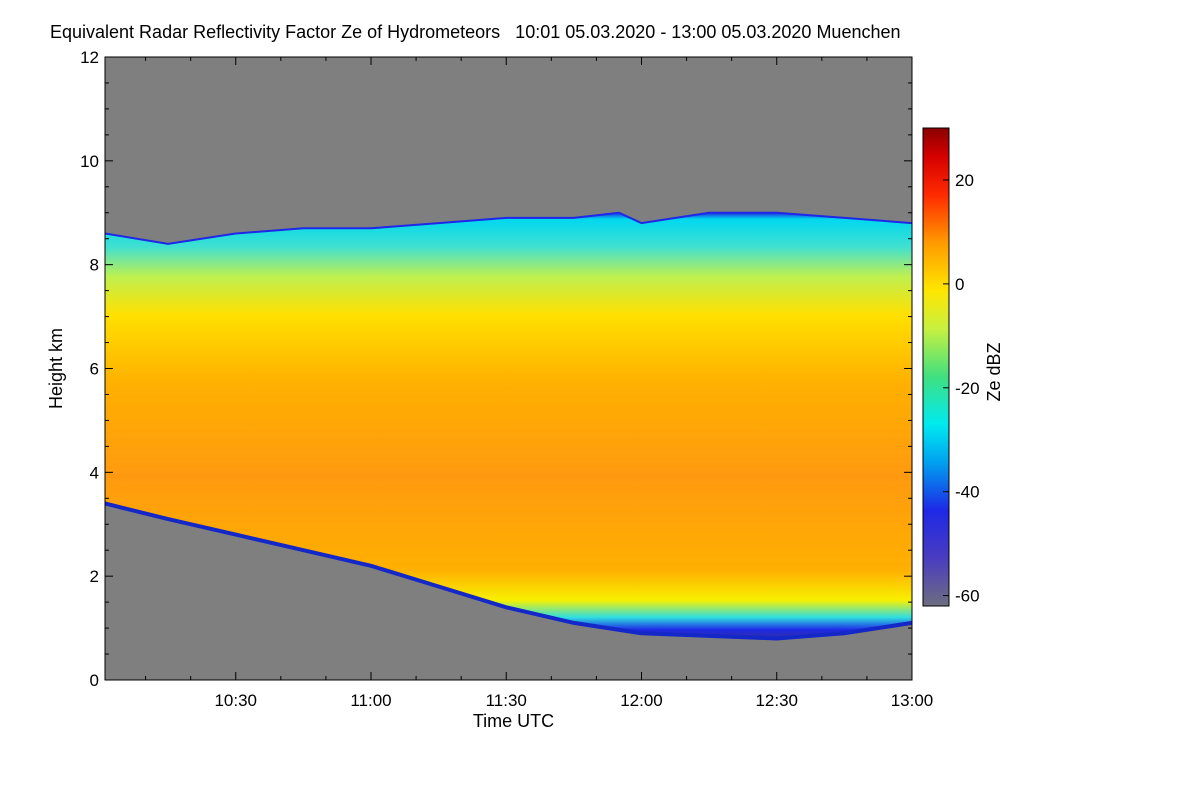 The height and width of the screenshot is (800, 1200). What do you see at coordinates (235, 700) in the screenshot?
I see `x-tick-label: 10:30` at bounding box center [235, 700].